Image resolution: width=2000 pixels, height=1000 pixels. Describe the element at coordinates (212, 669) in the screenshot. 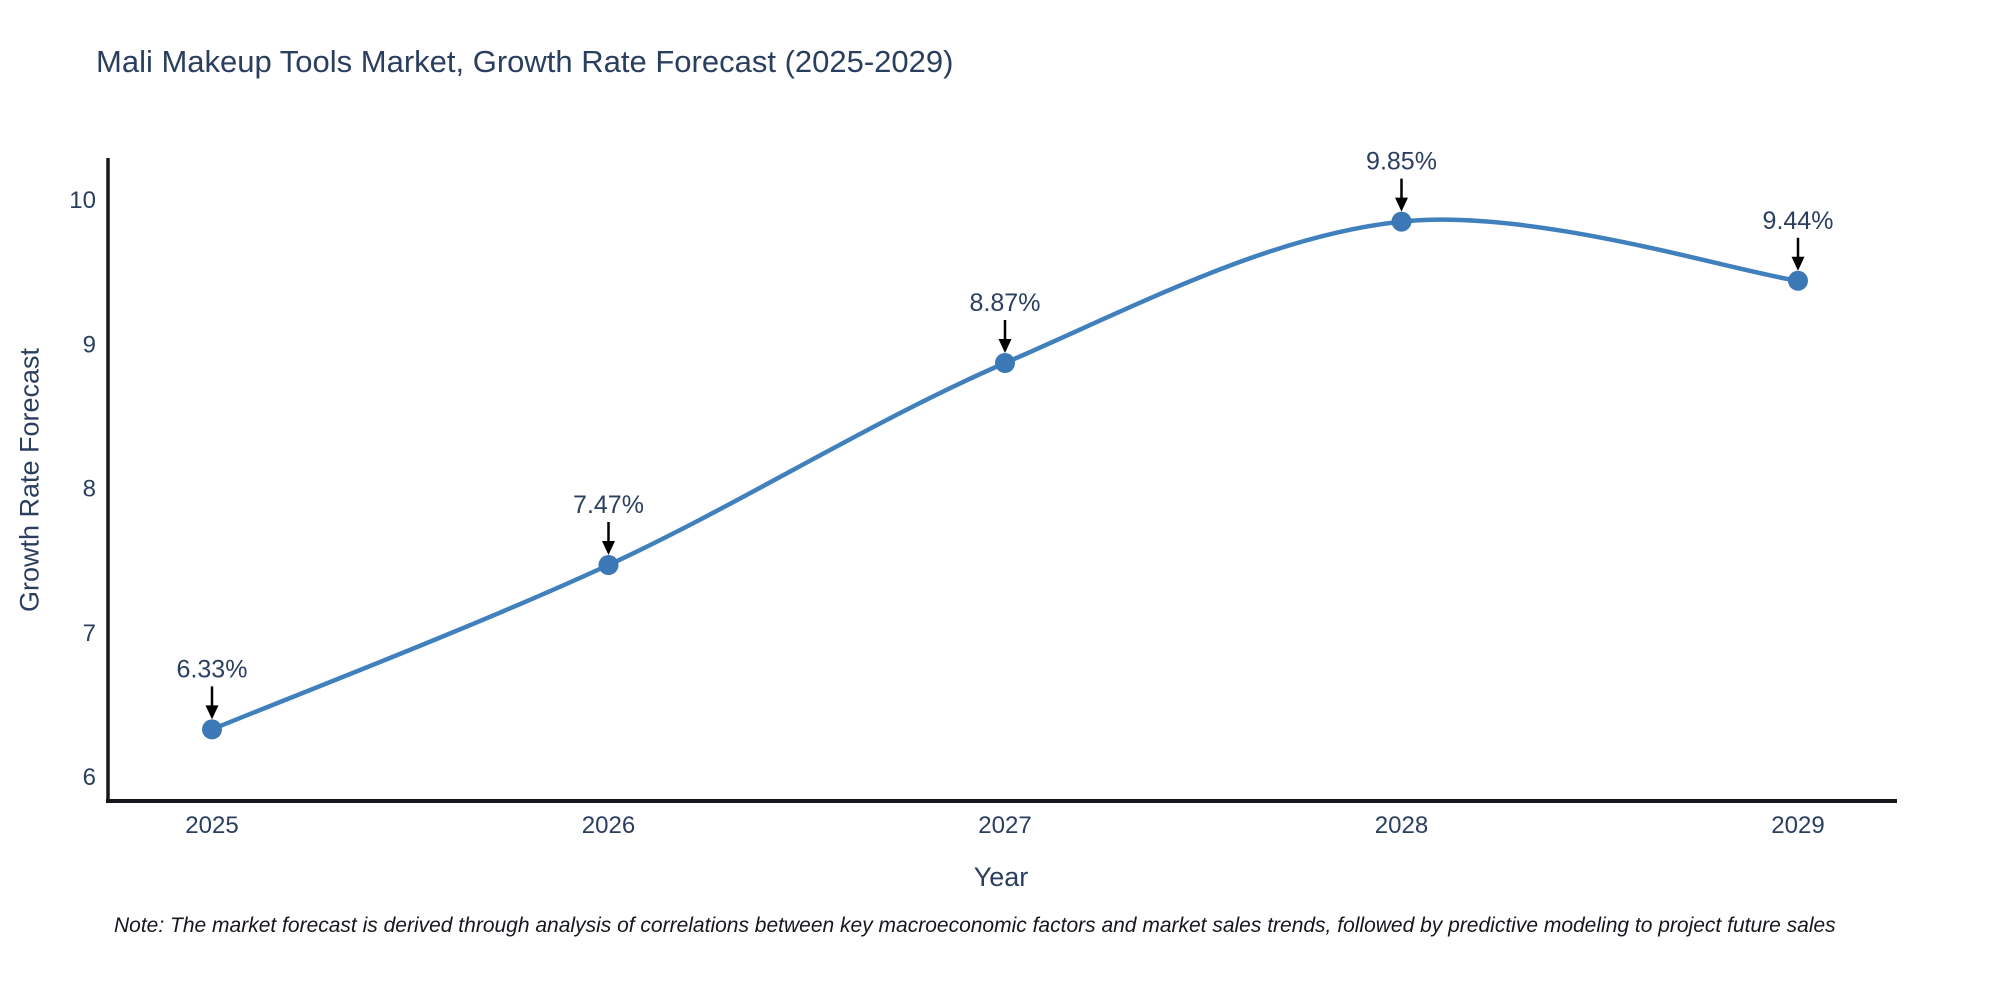

I see `point-annotation-label: 6.33%` at that location.